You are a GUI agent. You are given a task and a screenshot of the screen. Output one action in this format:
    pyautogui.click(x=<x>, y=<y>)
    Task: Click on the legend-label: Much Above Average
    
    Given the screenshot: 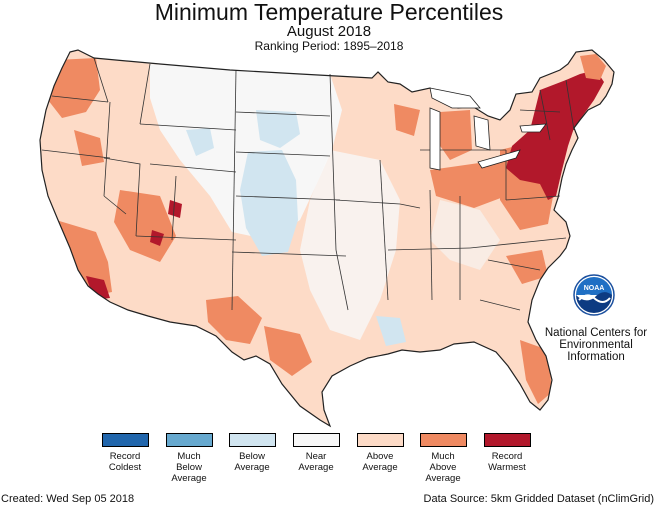 What is the action you would take?
    pyautogui.click(x=443, y=467)
    